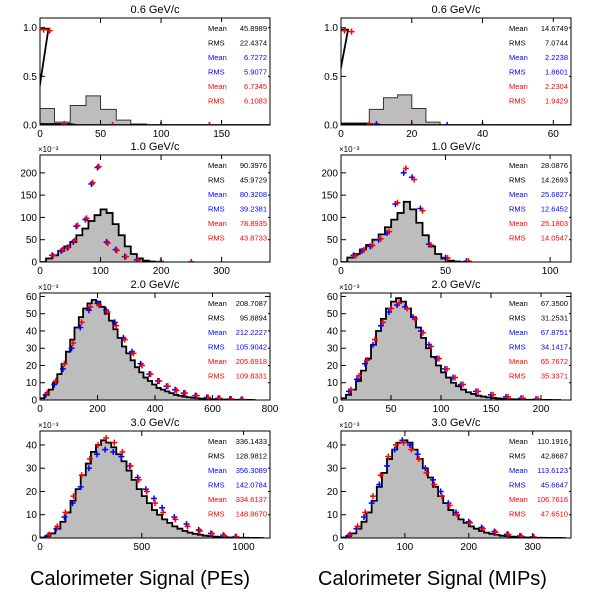 This screenshot has height=602, width=596. What do you see at coordinates (221, 134) in the screenshot?
I see `x-tick-label: 150` at bounding box center [221, 134].